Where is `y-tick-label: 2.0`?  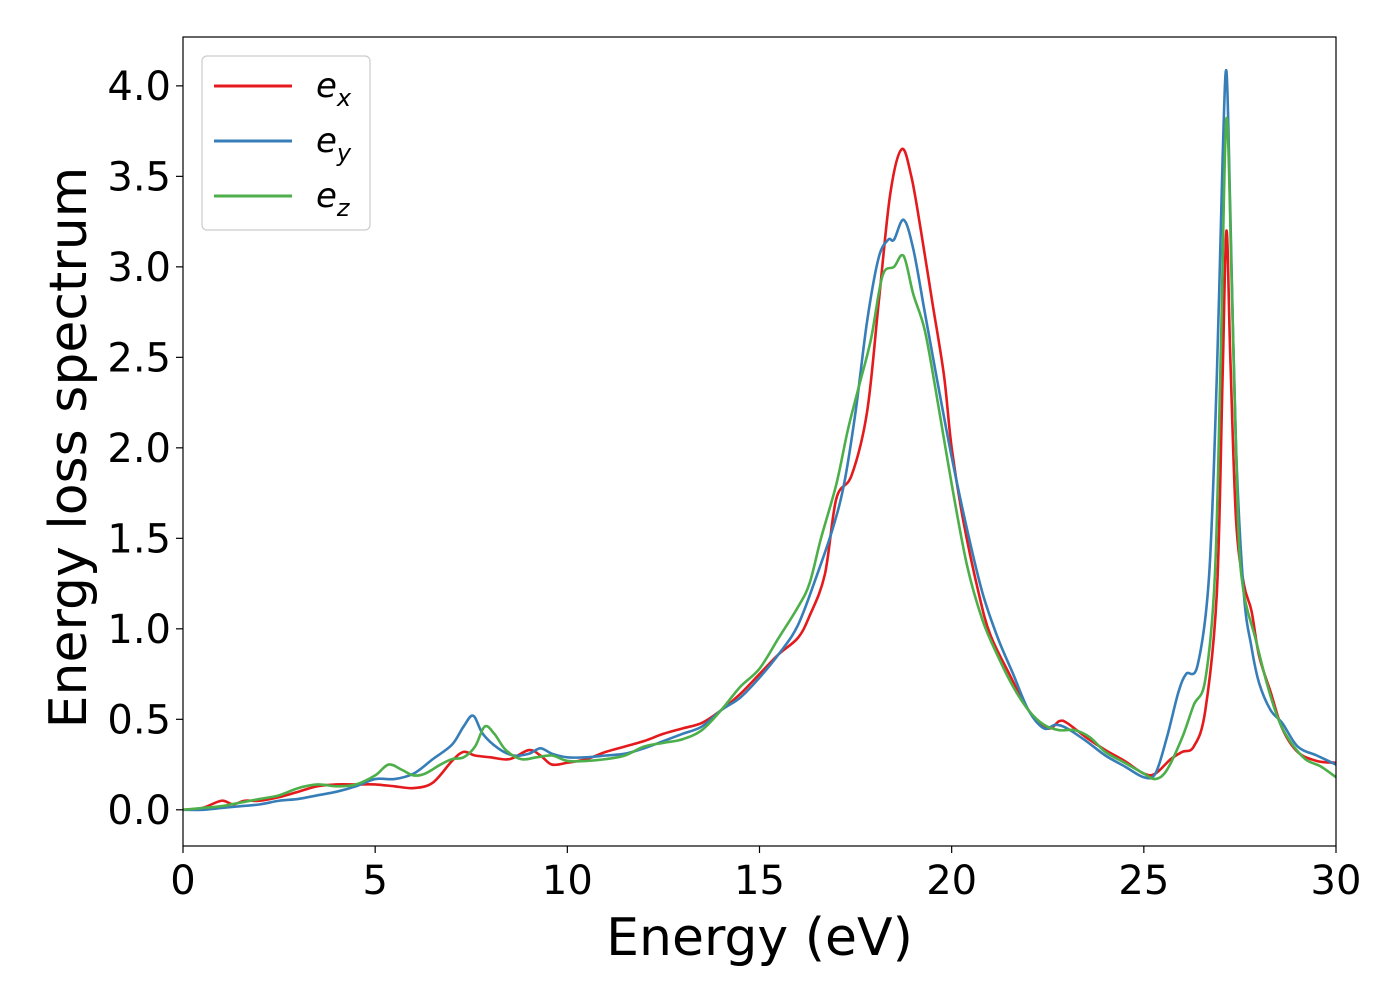
y-tick-label: 2.0 is located at coordinates (139, 449).